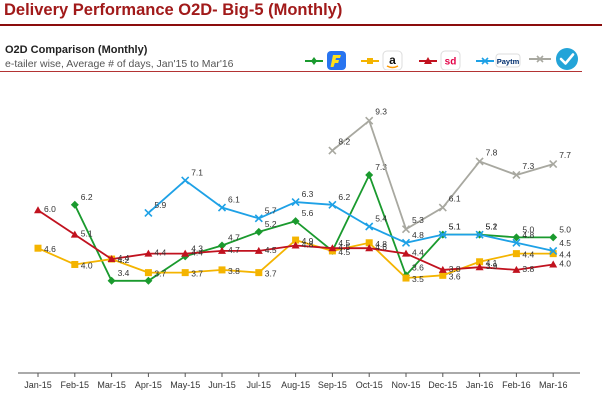 The height and width of the screenshot is (402, 602). What do you see at coordinates (405, 385) in the screenshot?
I see `x-tick-label: Nov-15` at bounding box center [405, 385].